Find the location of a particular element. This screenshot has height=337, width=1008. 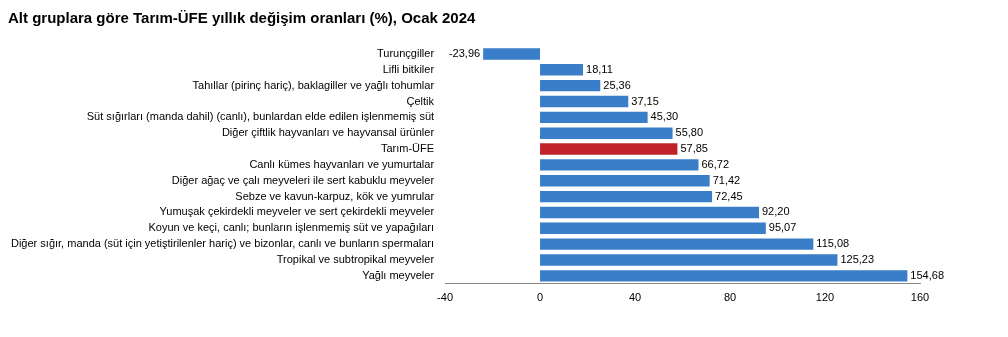

y-tick-label: Koyun ve keçi, canlı; bunların işlenmemiş süt ve yapağıları is located at coordinates (291, 227).